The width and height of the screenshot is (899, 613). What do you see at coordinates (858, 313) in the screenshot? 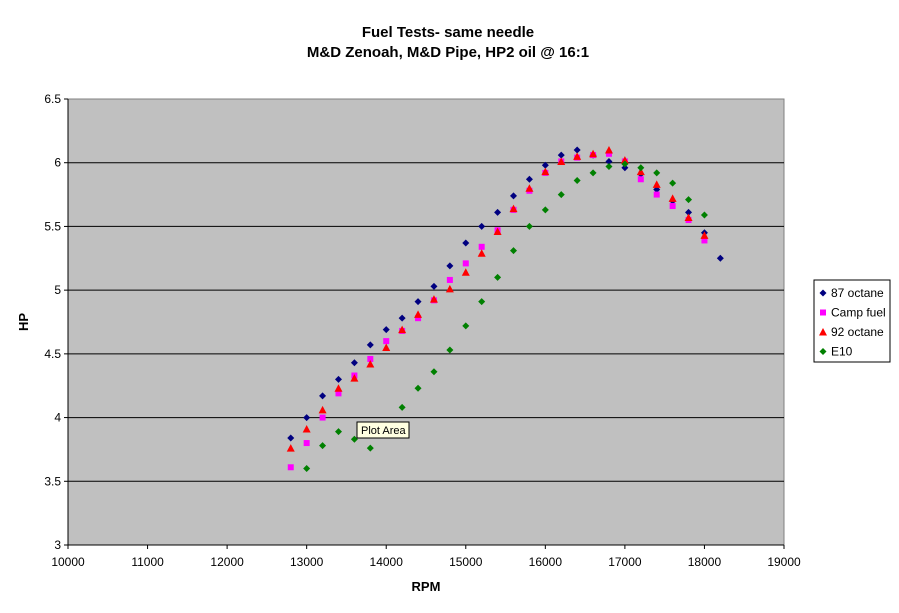
I see `legend-label: Camp fuel` at bounding box center [858, 313].